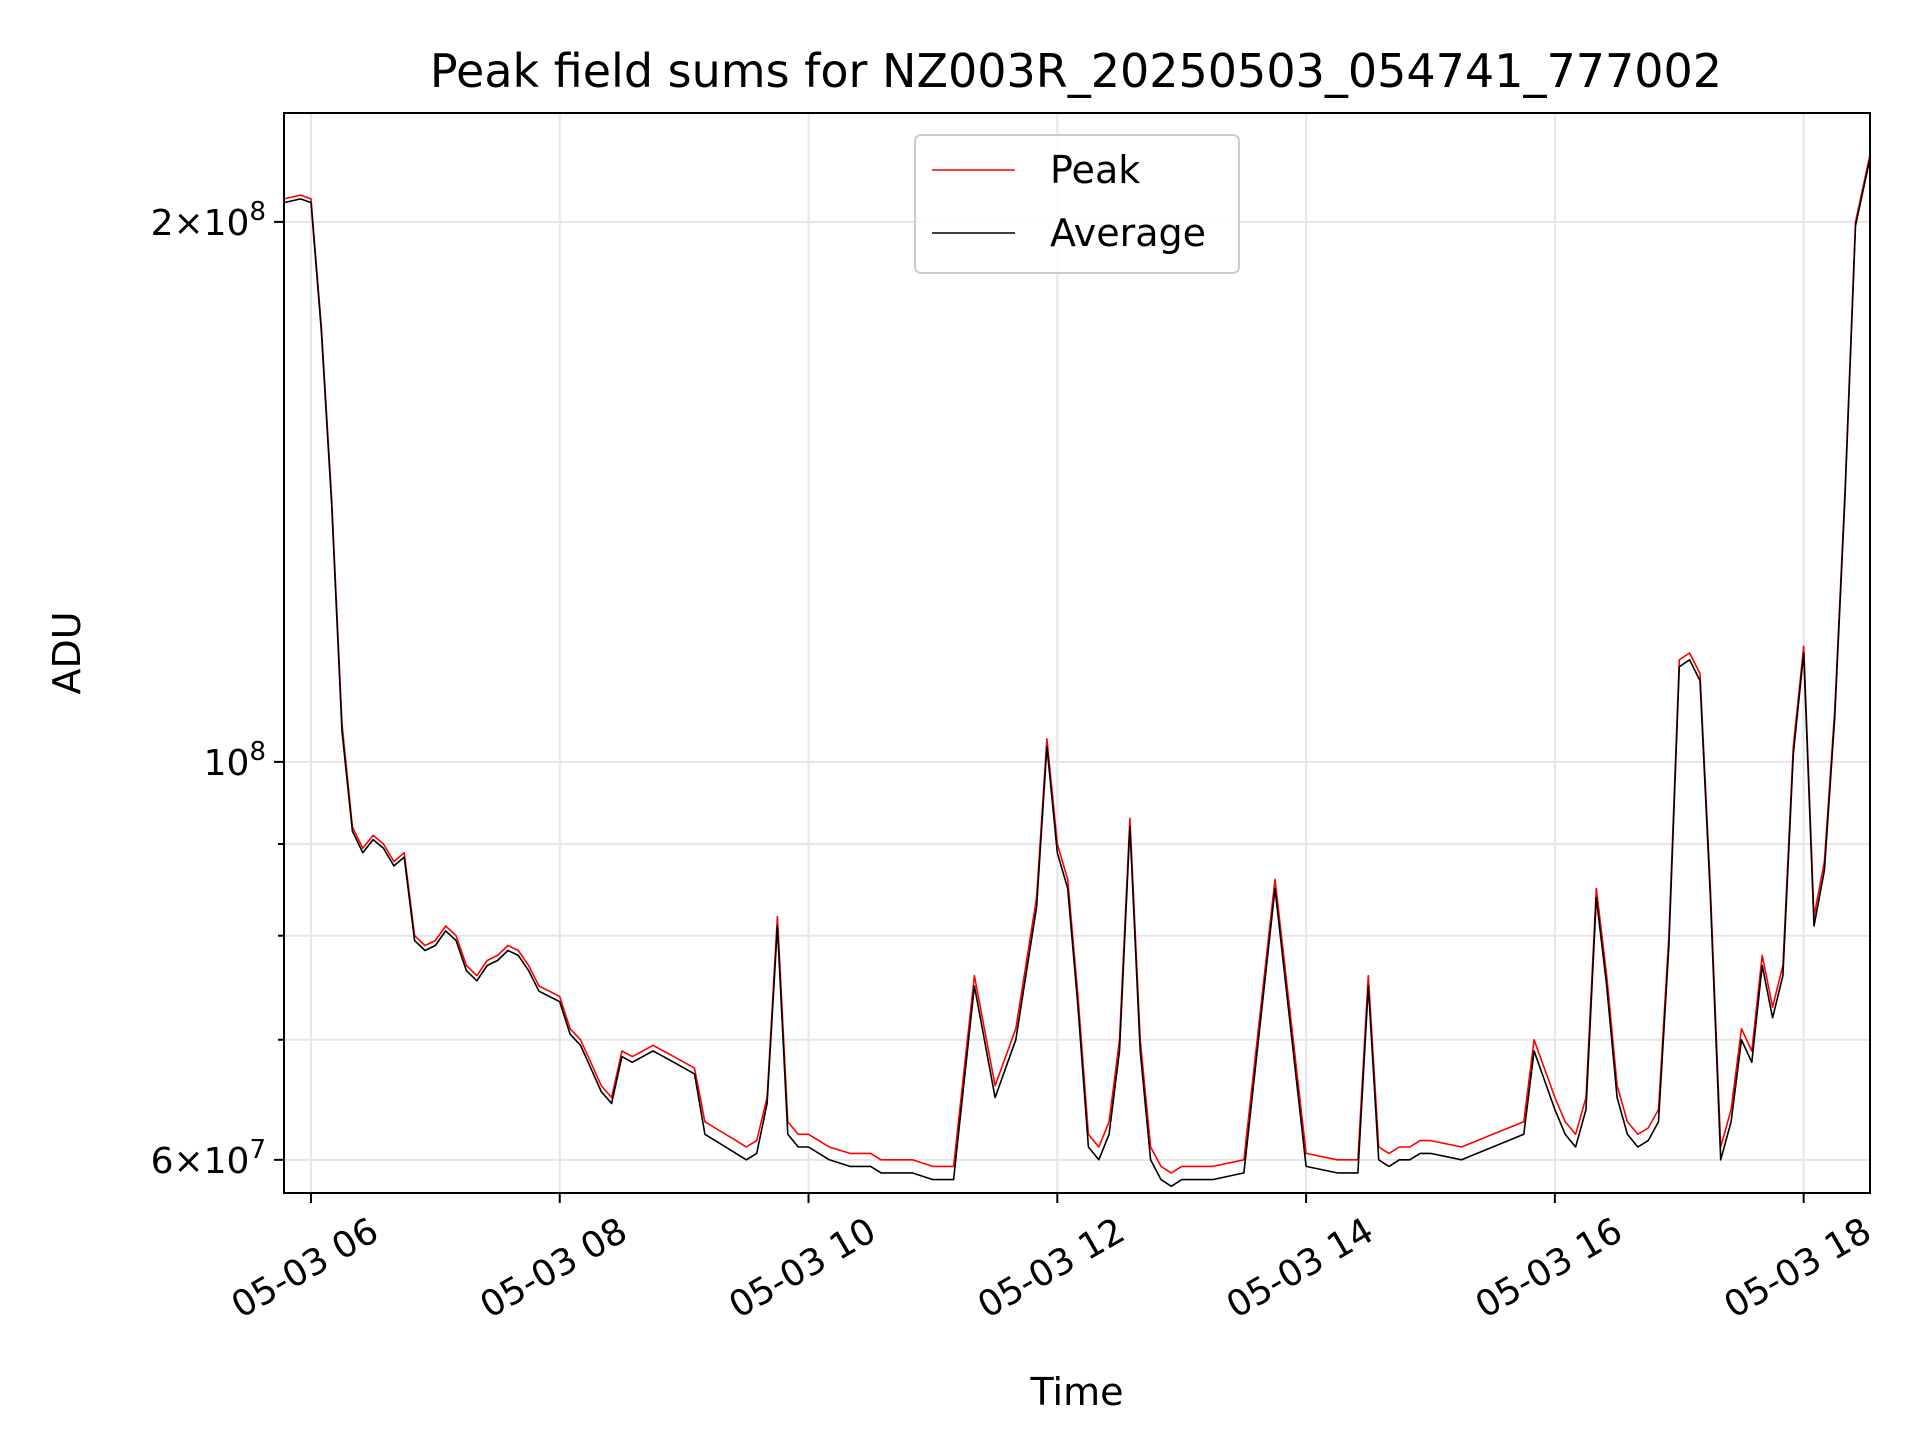 Image resolution: width=1920 pixels, height=1440 pixels. What do you see at coordinates (208, 220) in the screenshot?
I see `y-tick-label: 2×108` at bounding box center [208, 220].